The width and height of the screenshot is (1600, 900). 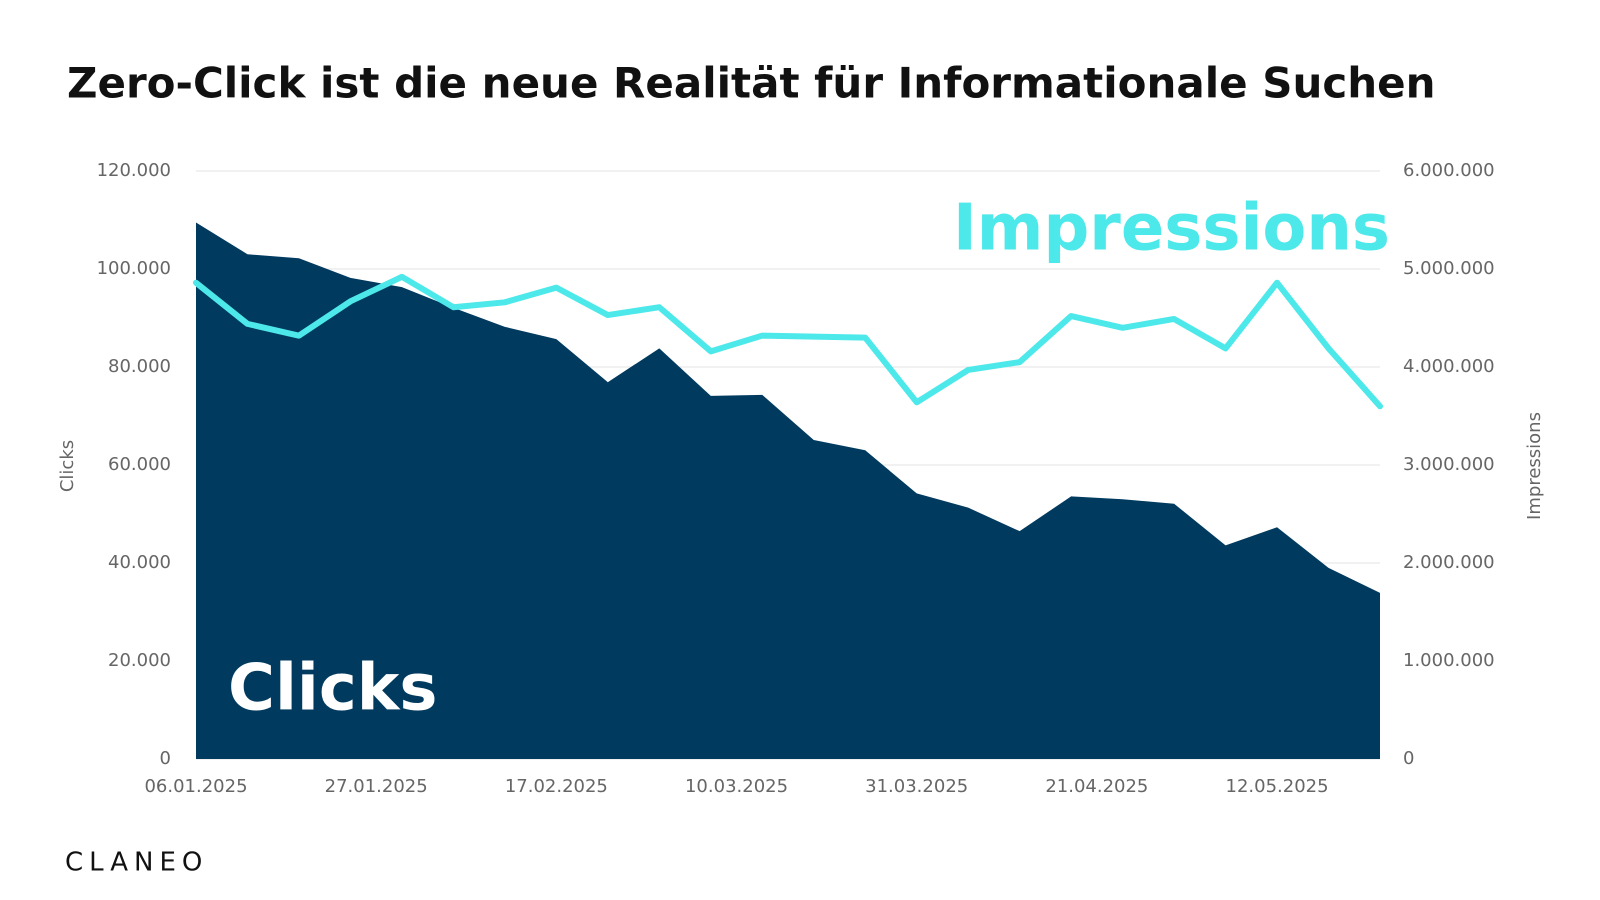 What do you see at coordinates (376, 786) in the screenshot?
I see `x-tick-label: 27.01.2025` at bounding box center [376, 786].